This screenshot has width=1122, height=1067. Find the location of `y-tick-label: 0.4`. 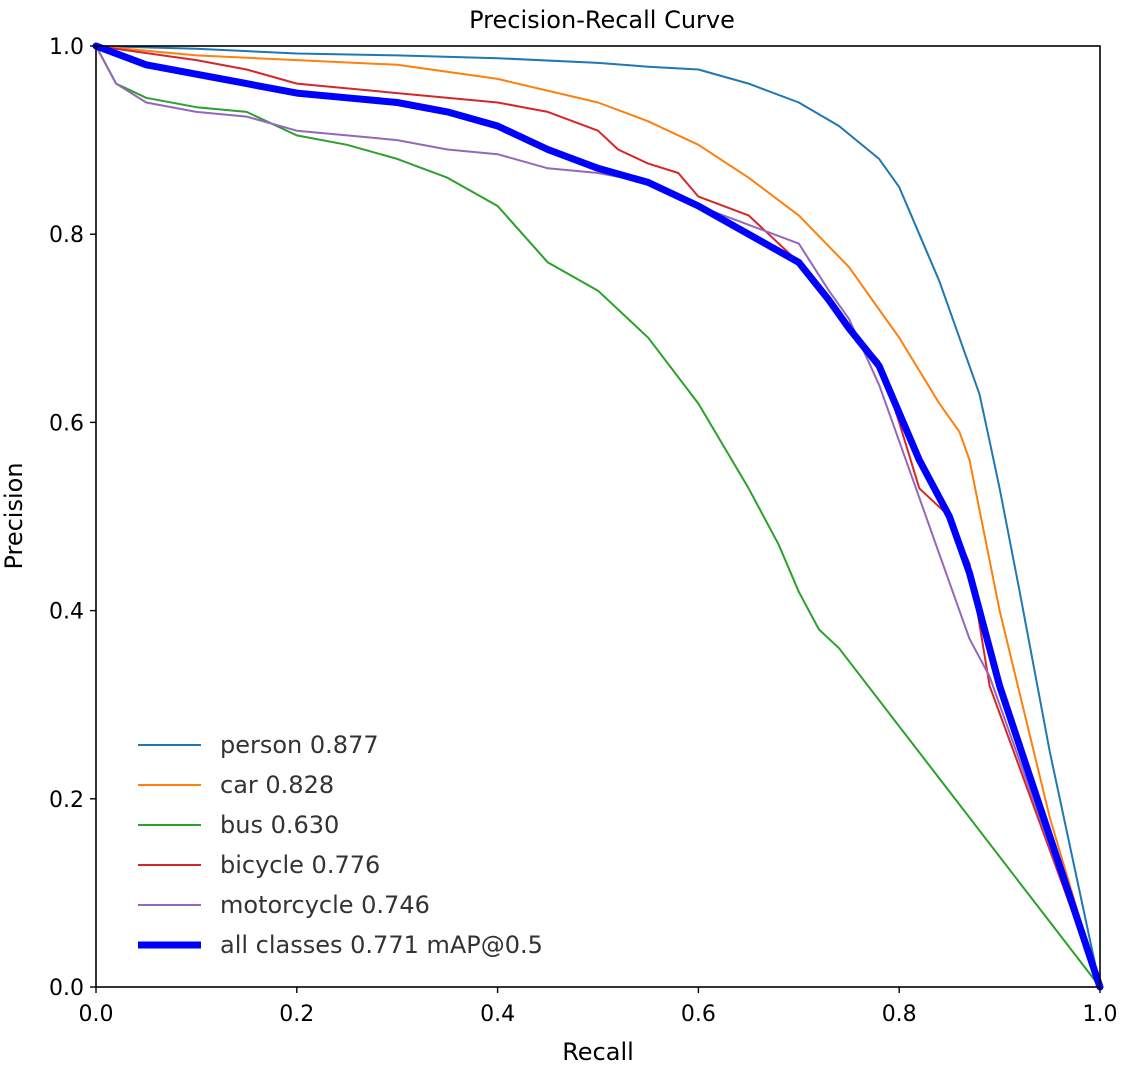

y-tick-label: 0.4 is located at coordinates (66, 612).